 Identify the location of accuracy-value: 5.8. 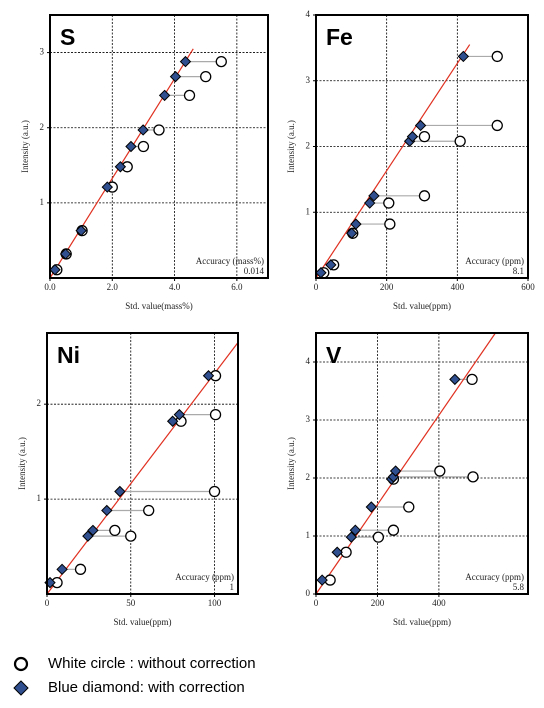
(519, 587).